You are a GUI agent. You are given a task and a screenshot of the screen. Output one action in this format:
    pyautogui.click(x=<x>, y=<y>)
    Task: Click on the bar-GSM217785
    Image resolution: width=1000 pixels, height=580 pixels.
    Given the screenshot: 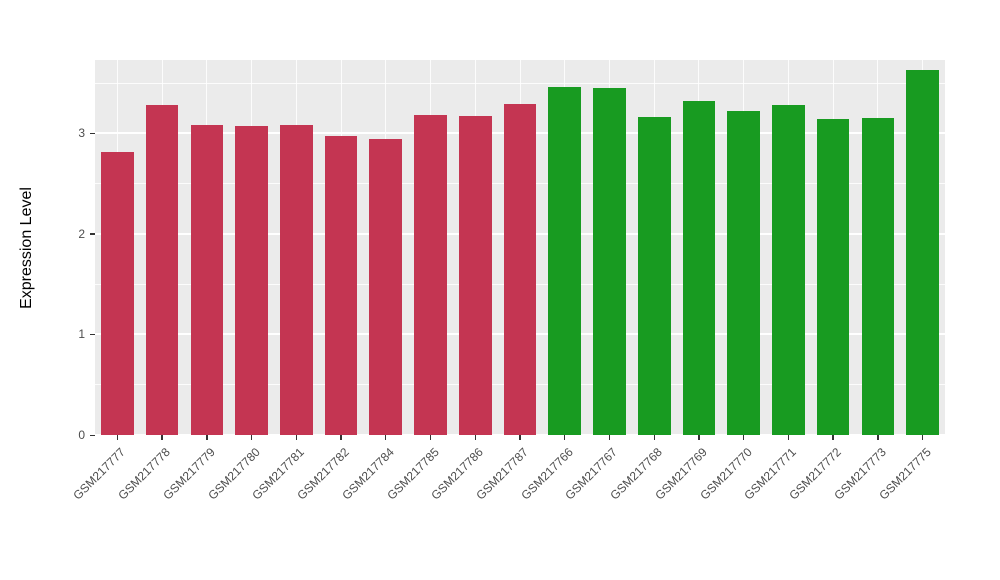 What is the action you would take?
    pyautogui.click(x=430, y=275)
    